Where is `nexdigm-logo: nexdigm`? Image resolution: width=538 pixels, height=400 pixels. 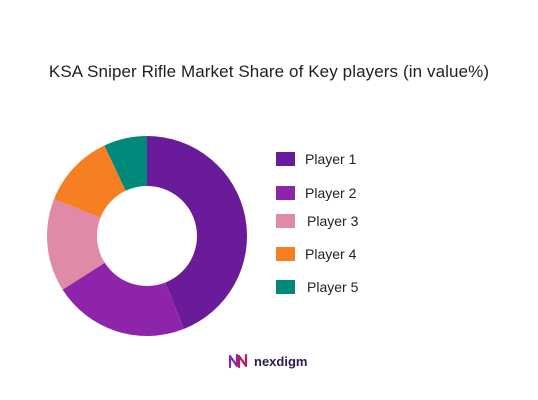
nexdigm-logo: nexdigm is located at coordinates (267, 361).